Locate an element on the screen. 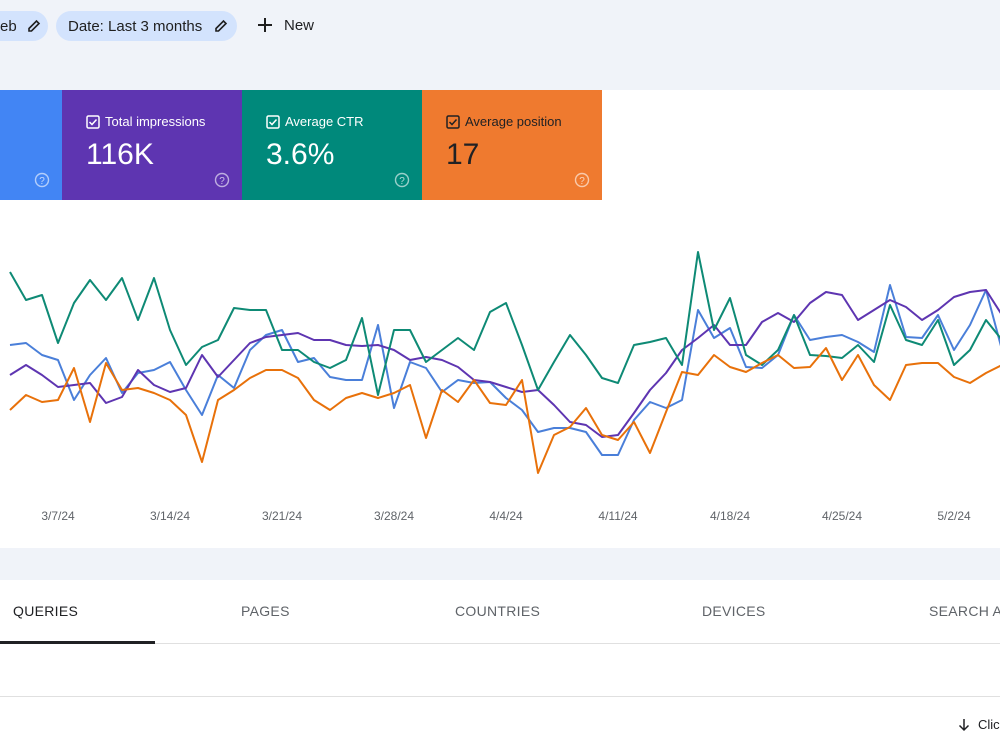 The image size is (1000, 750). metric-value: 116K is located at coordinates (120, 154).